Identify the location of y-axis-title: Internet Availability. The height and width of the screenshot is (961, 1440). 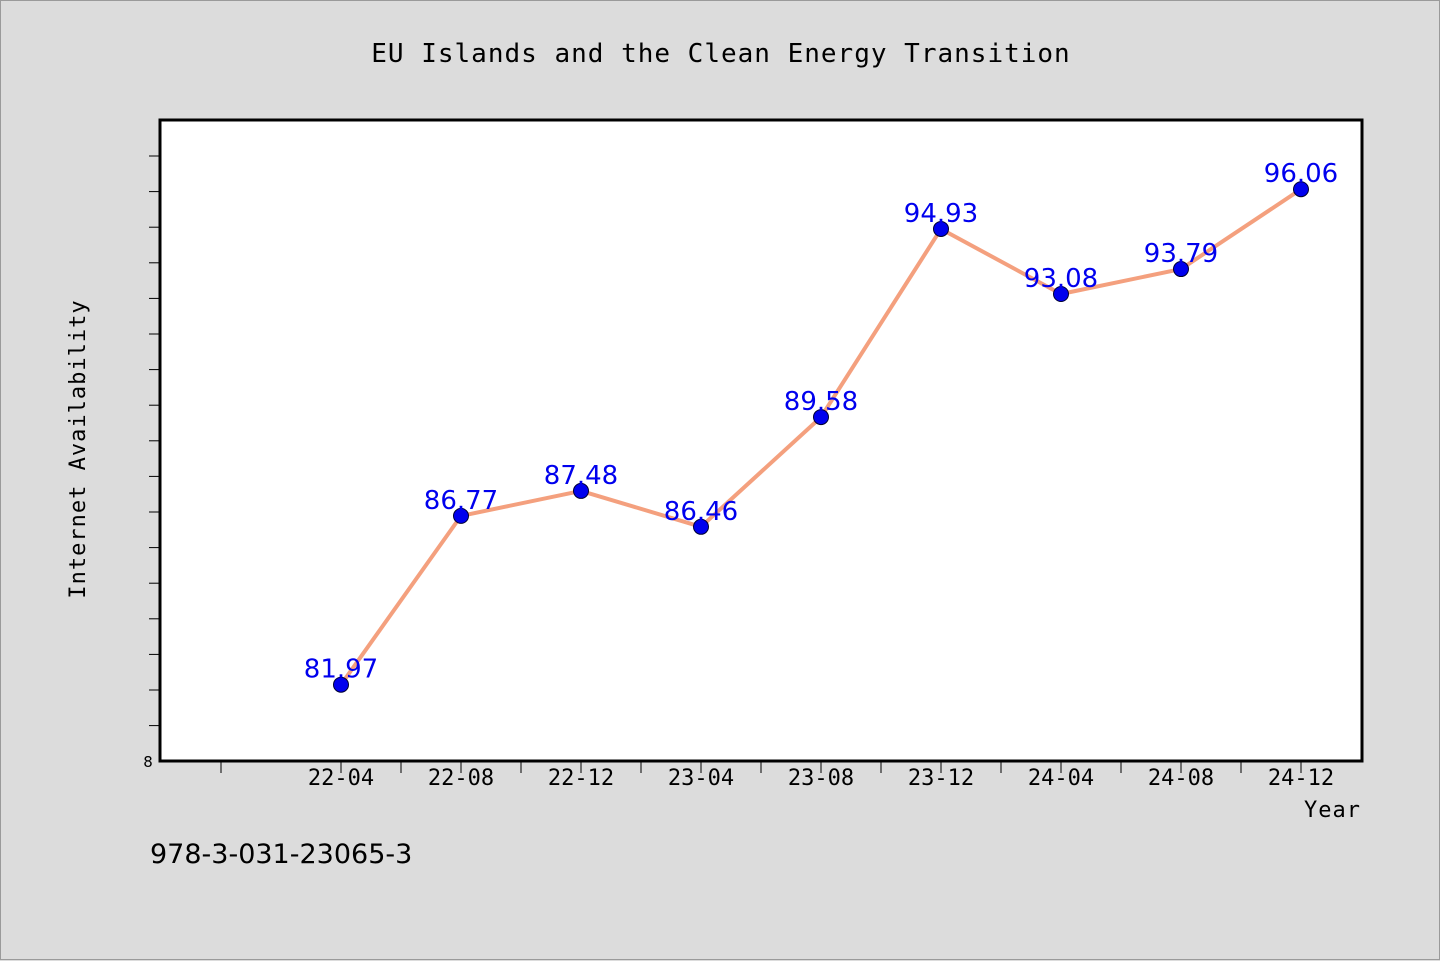
(78, 448).